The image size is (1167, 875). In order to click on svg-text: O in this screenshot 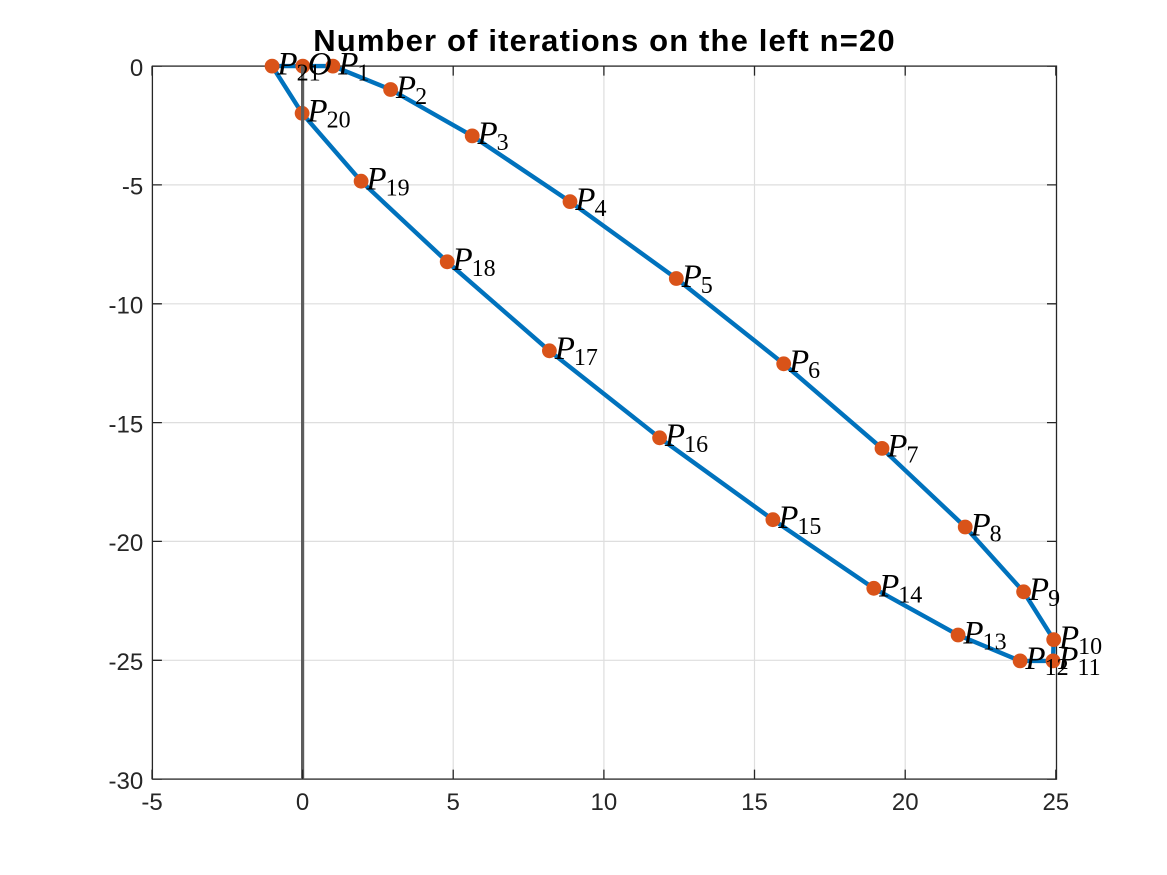, I will do `click(320, 65)`.